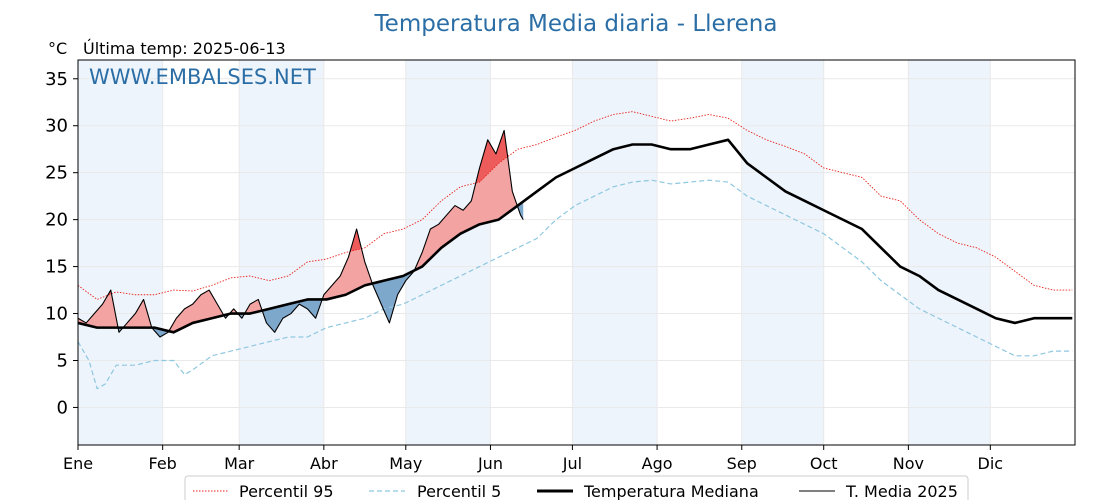 The height and width of the screenshot is (500, 1120). What do you see at coordinates (405, 463) in the screenshot?
I see `x-tick-label-May: May` at bounding box center [405, 463].